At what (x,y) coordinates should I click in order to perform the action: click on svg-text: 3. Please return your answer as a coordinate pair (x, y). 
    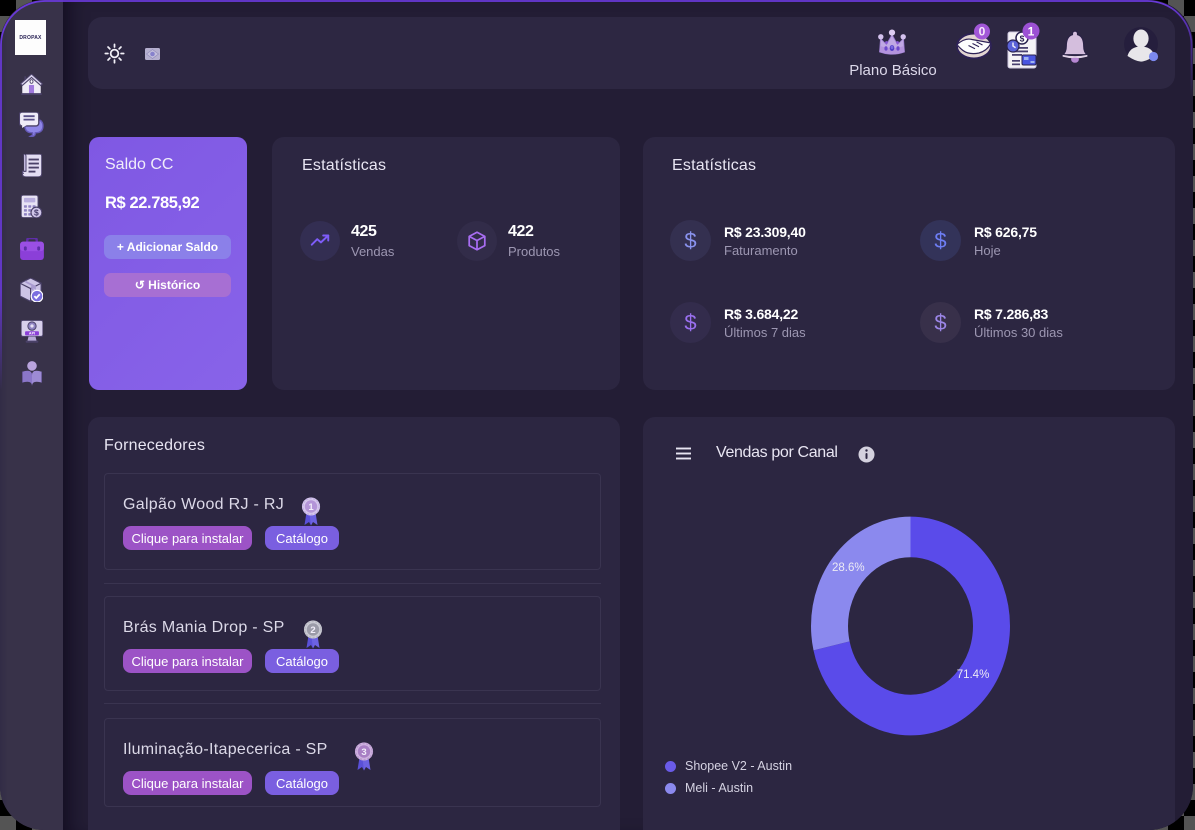
    Looking at the image, I should click on (363, 752).